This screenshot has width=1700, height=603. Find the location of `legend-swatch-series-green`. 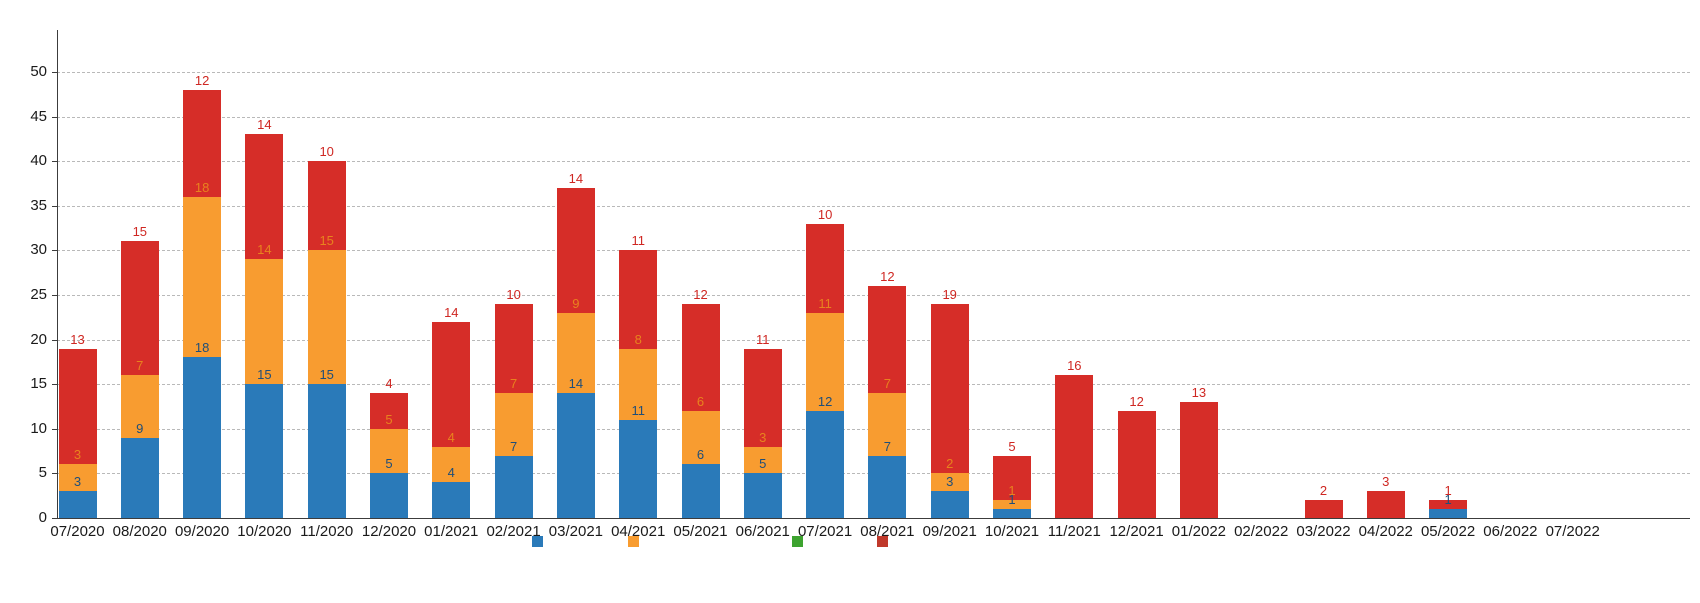

legend-swatch-series-green is located at coordinates (797, 541).